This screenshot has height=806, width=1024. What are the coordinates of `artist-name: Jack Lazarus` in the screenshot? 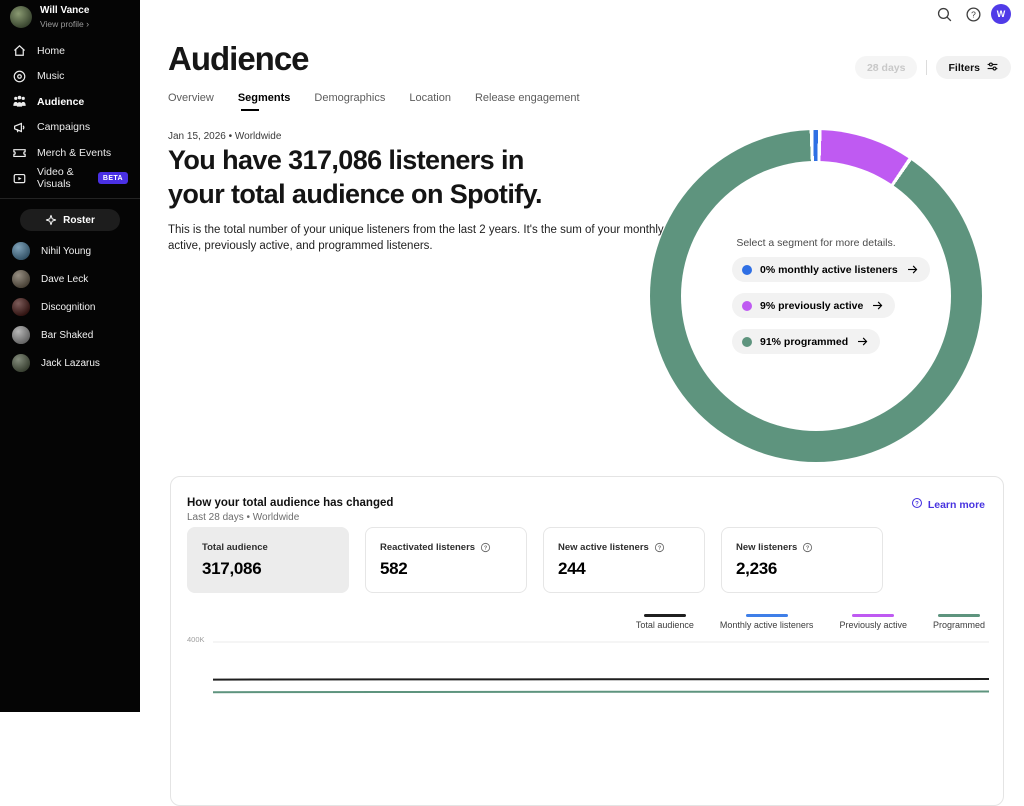 It's located at (70, 363).